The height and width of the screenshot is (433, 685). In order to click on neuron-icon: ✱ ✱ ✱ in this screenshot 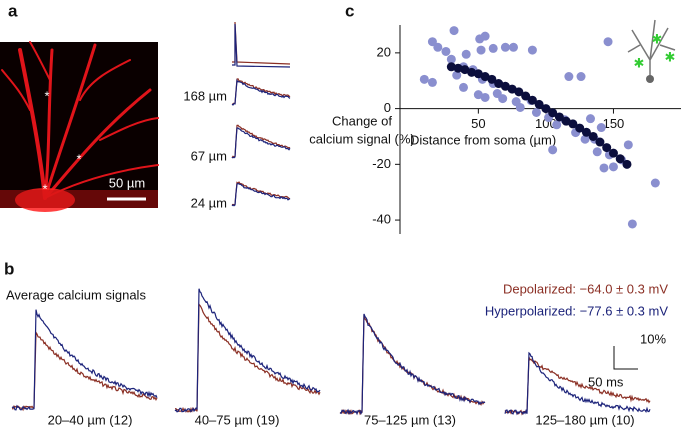, I will do `click(651, 51)`.